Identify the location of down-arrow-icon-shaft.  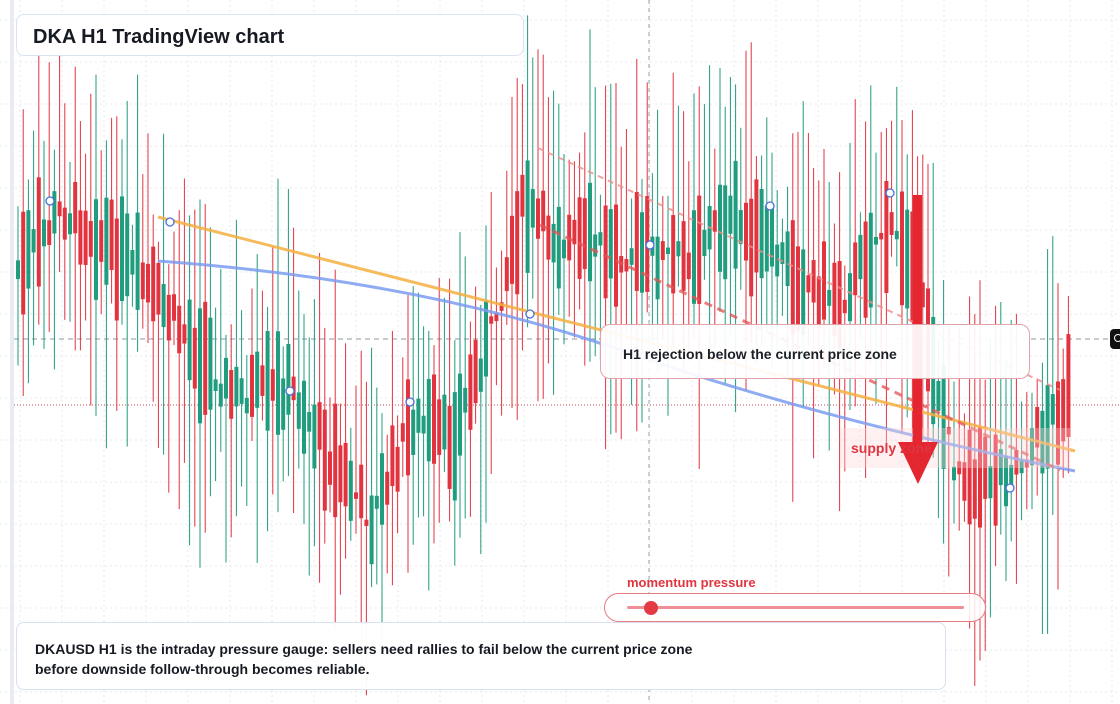
(917, 320).